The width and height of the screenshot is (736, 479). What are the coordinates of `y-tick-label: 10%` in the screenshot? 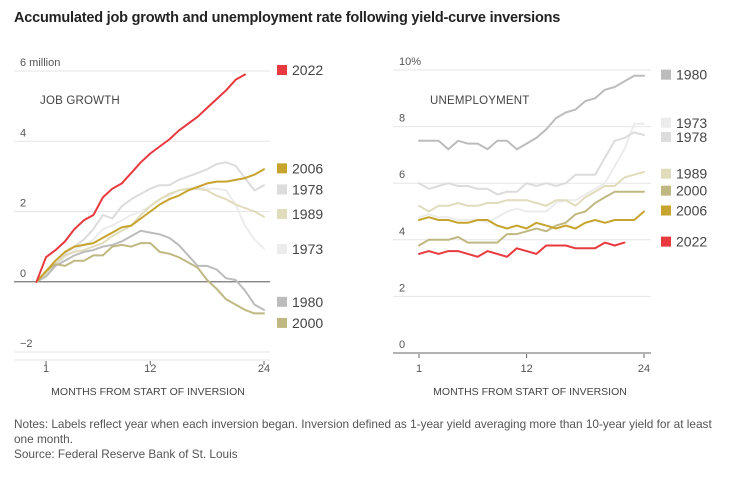 It's located at (410, 62).